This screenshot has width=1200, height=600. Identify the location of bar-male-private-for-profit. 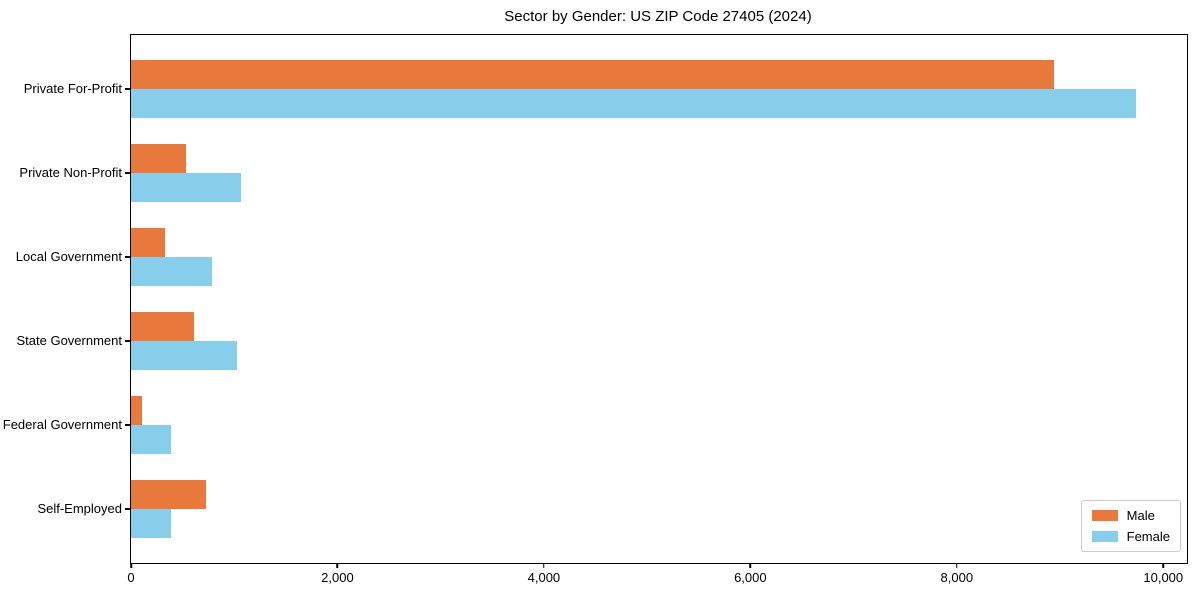
(592, 74).